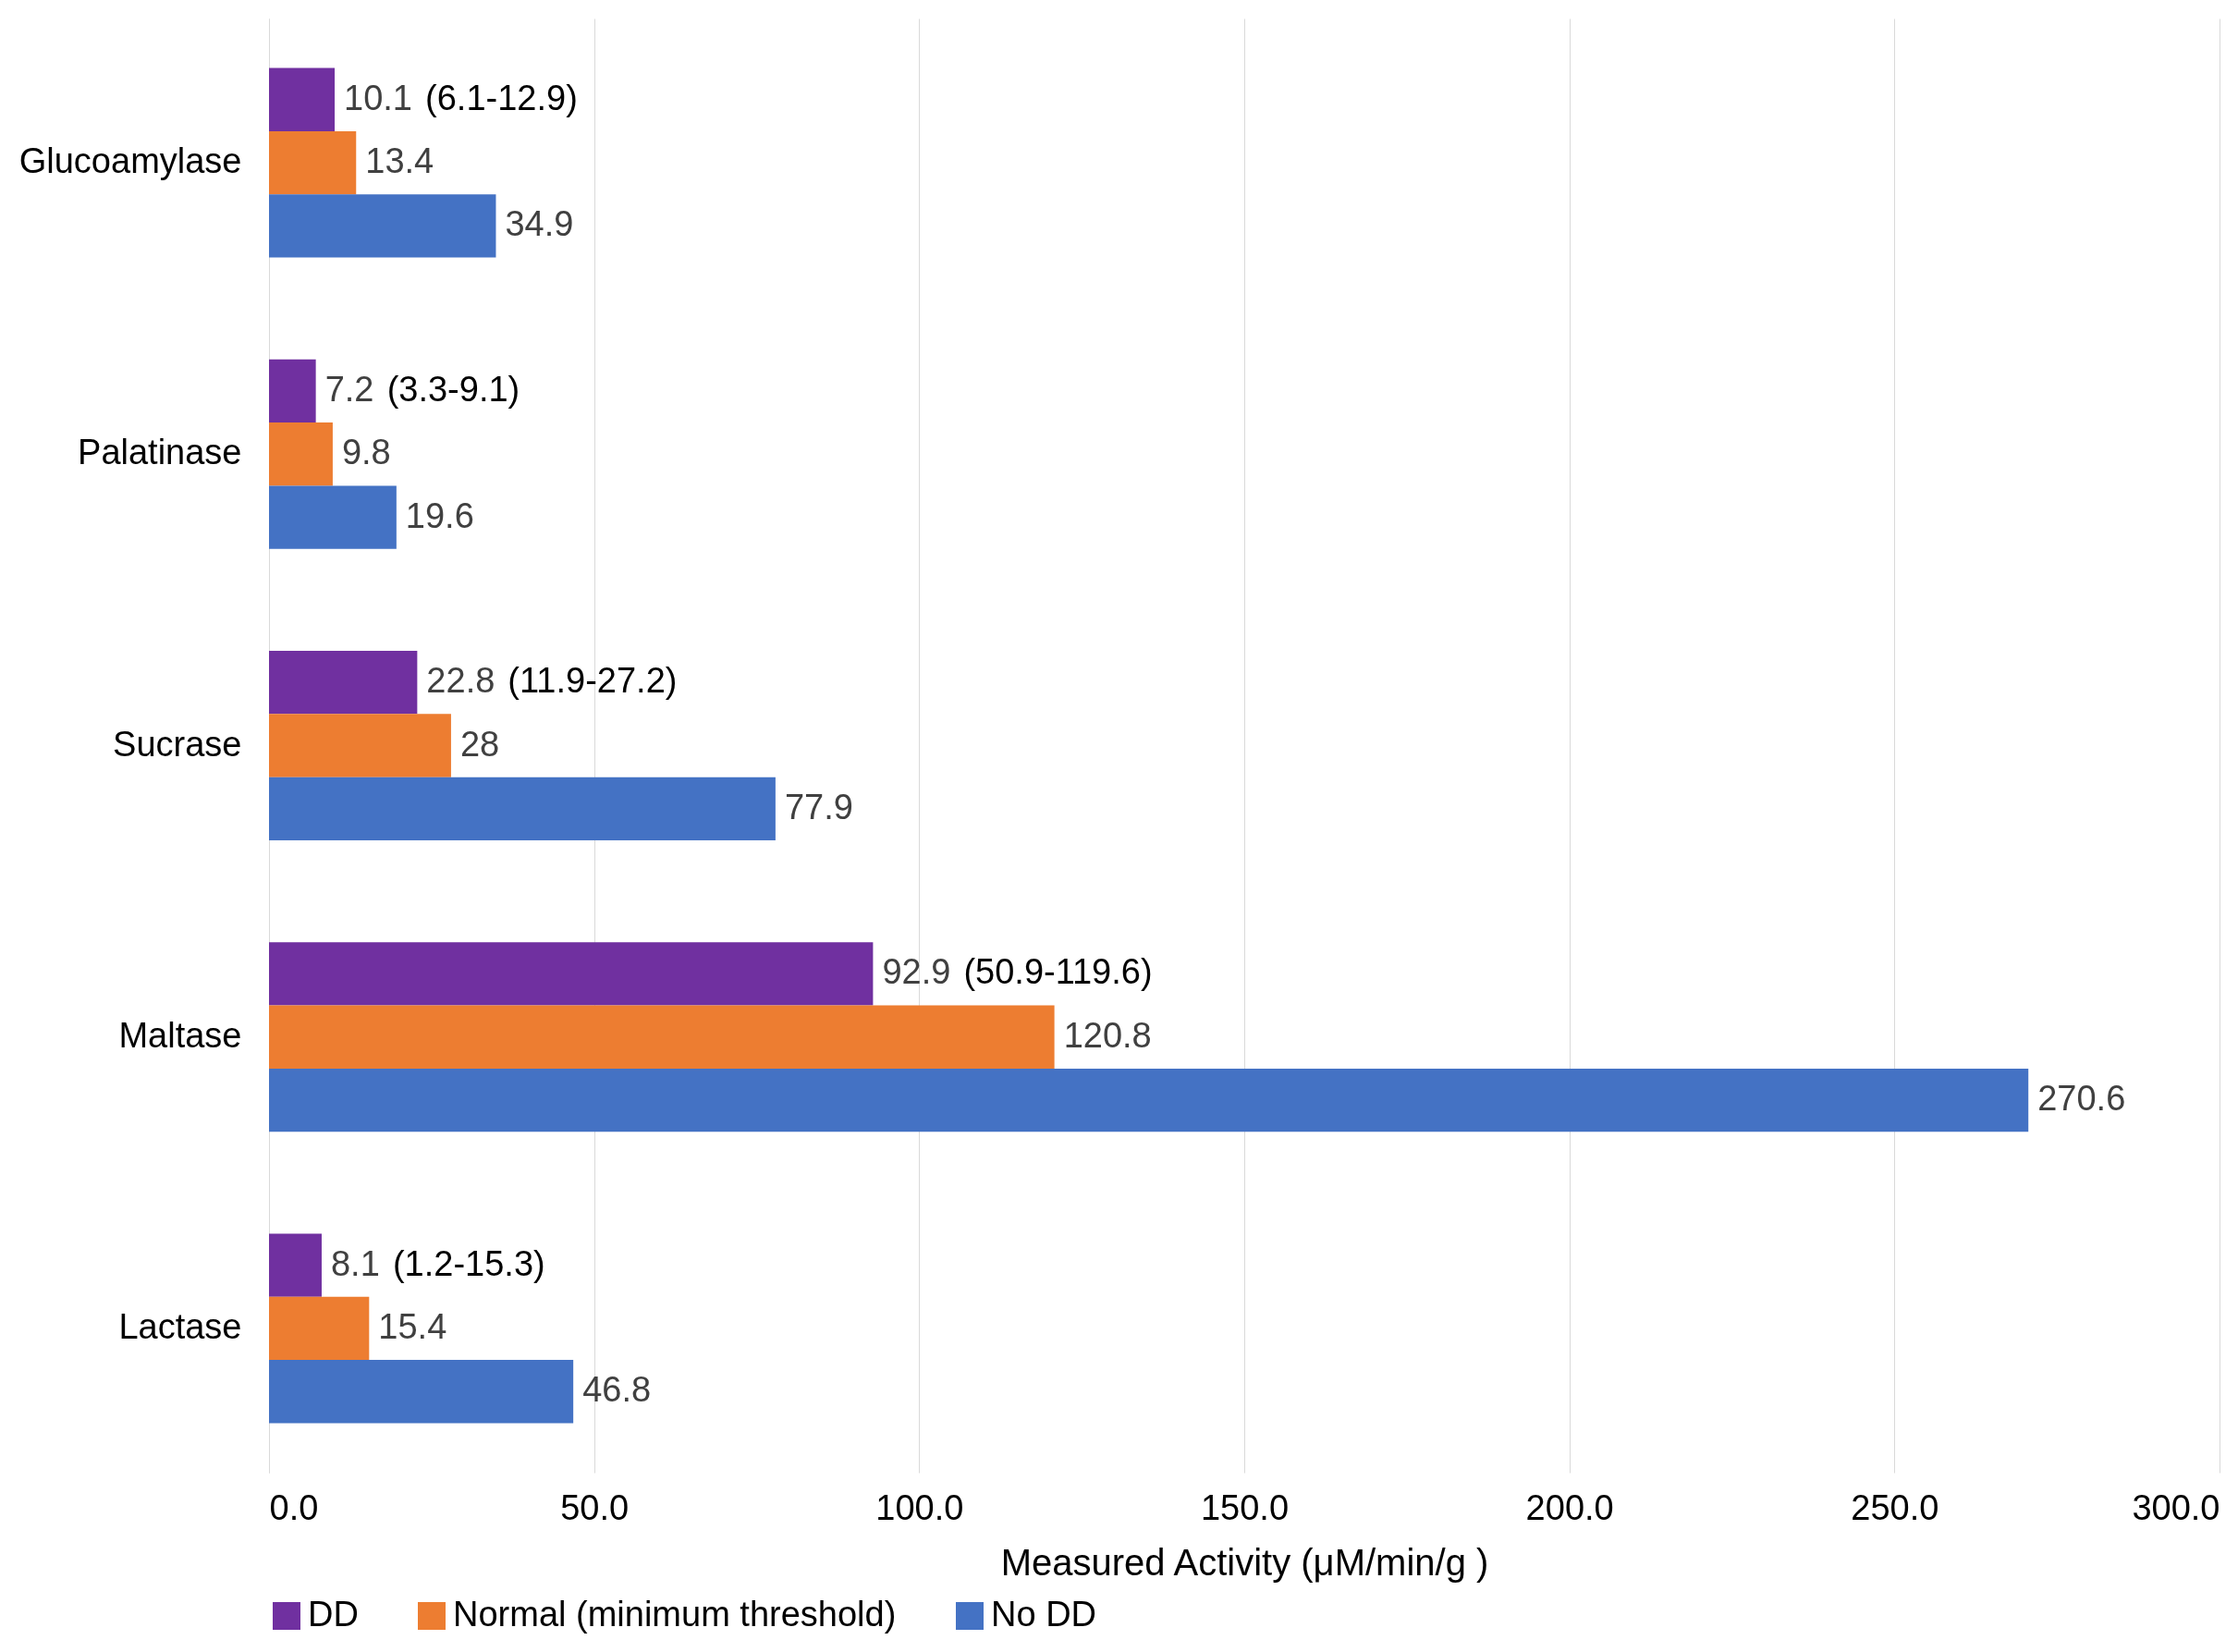  Describe the element at coordinates (349, 389) in the screenshot. I see `data-label: 7.2` at that location.